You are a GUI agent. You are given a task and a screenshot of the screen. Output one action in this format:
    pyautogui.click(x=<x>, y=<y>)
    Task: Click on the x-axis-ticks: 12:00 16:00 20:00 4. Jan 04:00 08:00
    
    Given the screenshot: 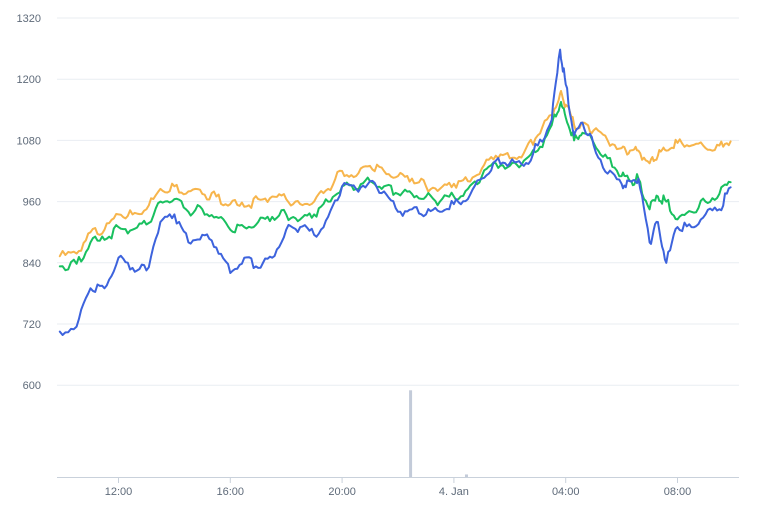 What is the action you would take?
    pyautogui.click(x=398, y=487)
    